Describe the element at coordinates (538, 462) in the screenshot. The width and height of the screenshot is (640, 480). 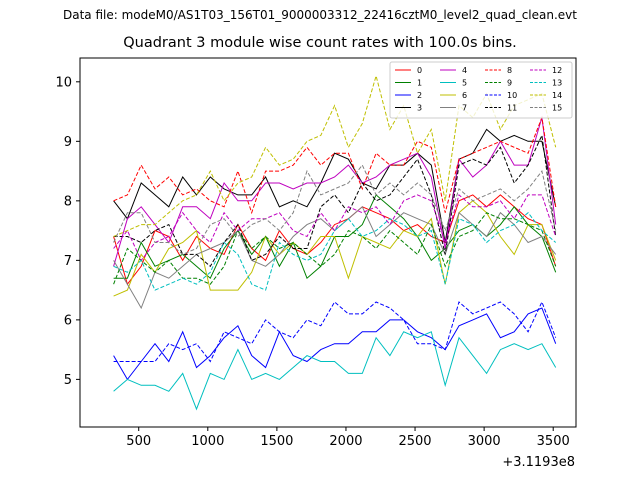
I see `x-offset-label: +3.1193e8` at that location.